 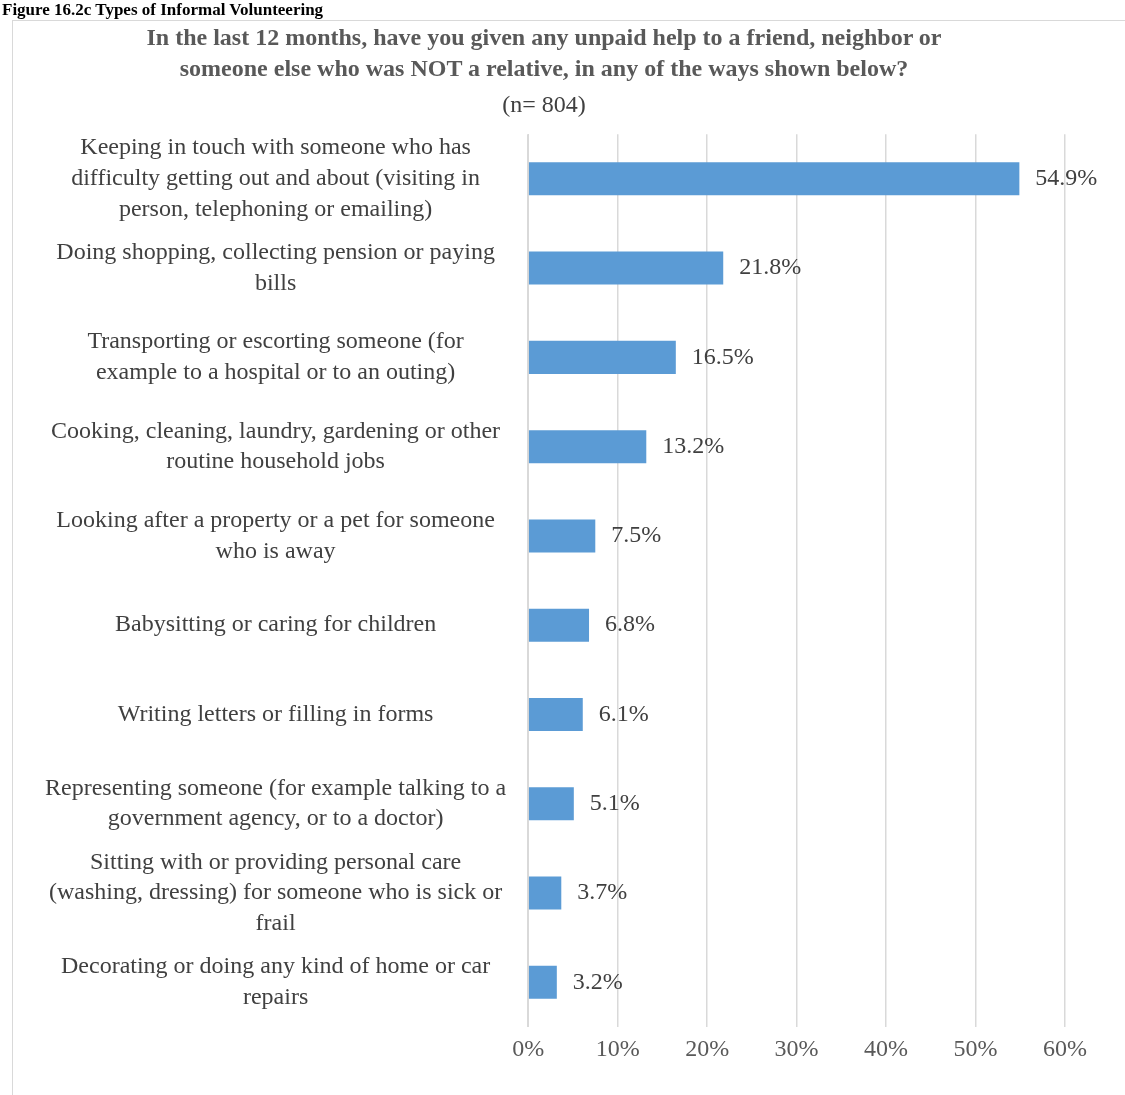 What do you see at coordinates (602, 891) in the screenshot?
I see `data-label: 3.7%` at bounding box center [602, 891].